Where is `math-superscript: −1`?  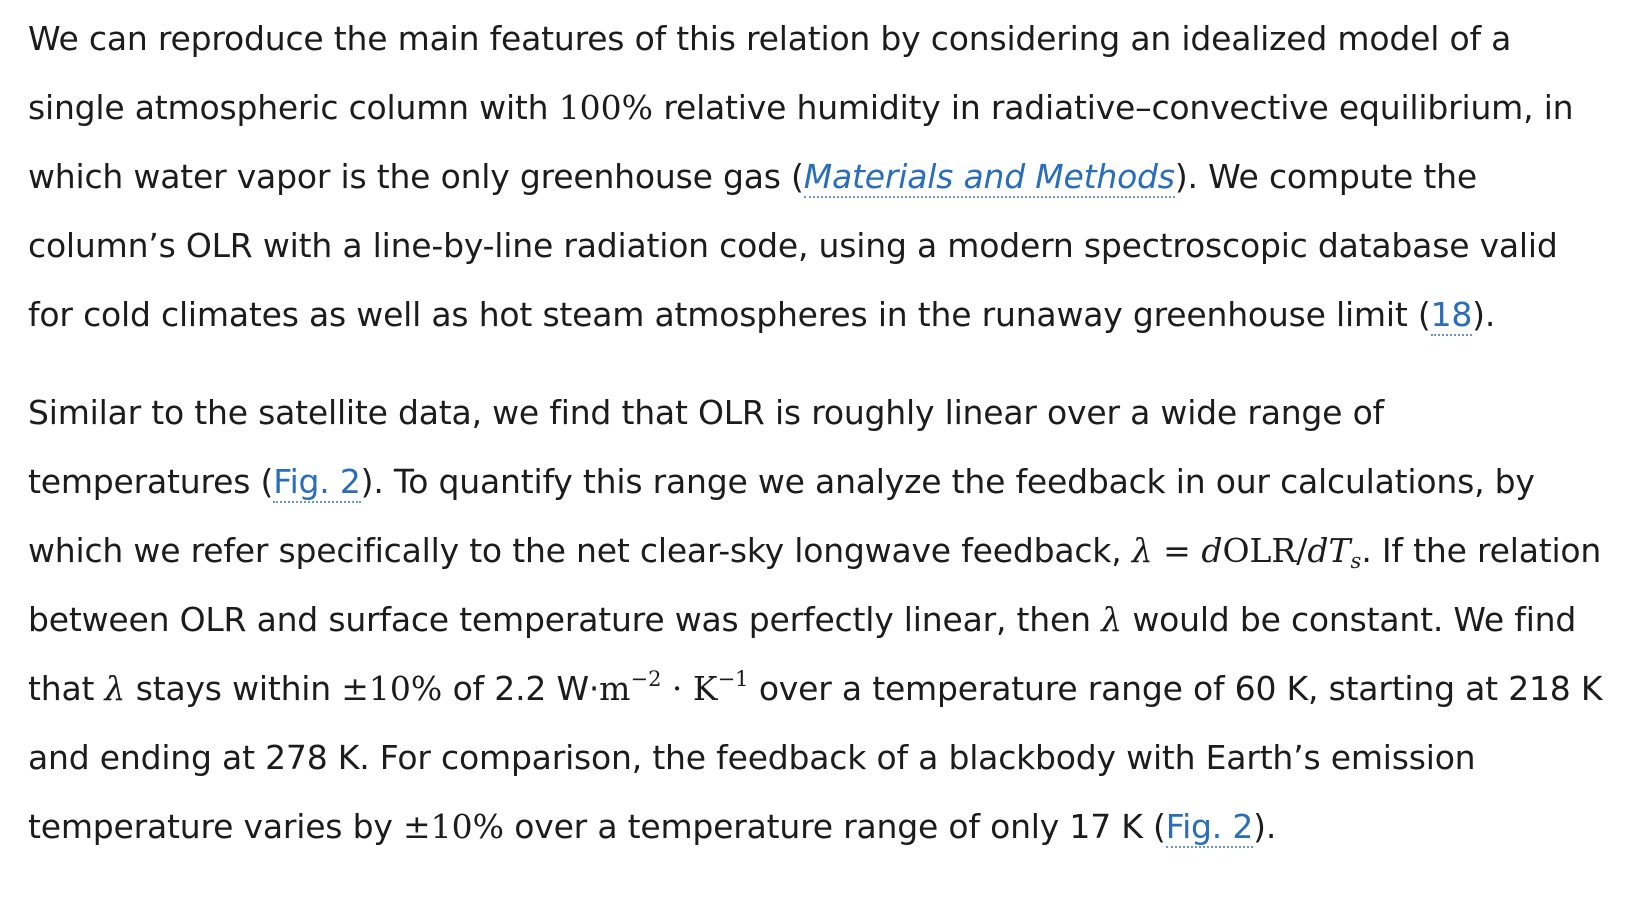
math-superscript: −1 is located at coordinates (733, 679).